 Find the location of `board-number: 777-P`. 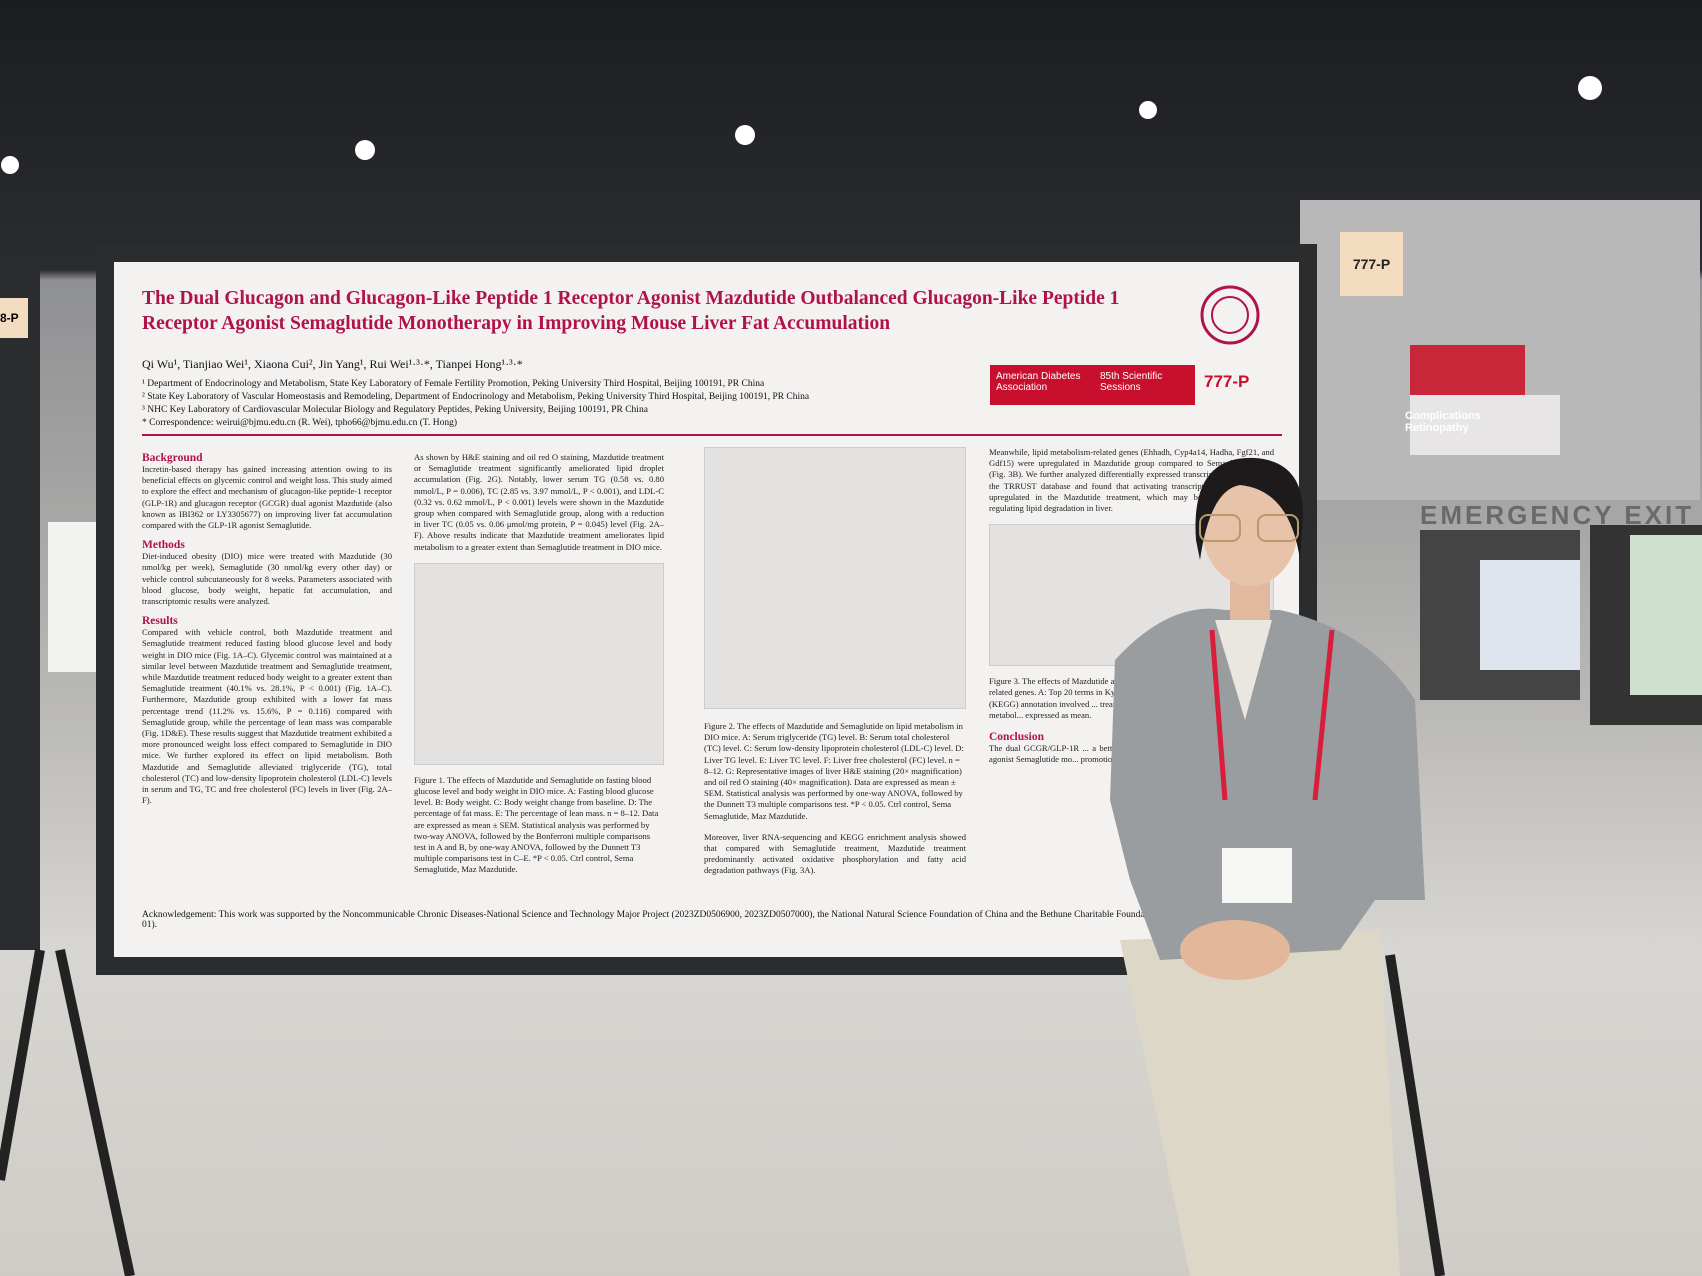

board-number: 777-P is located at coordinates (1371, 264).